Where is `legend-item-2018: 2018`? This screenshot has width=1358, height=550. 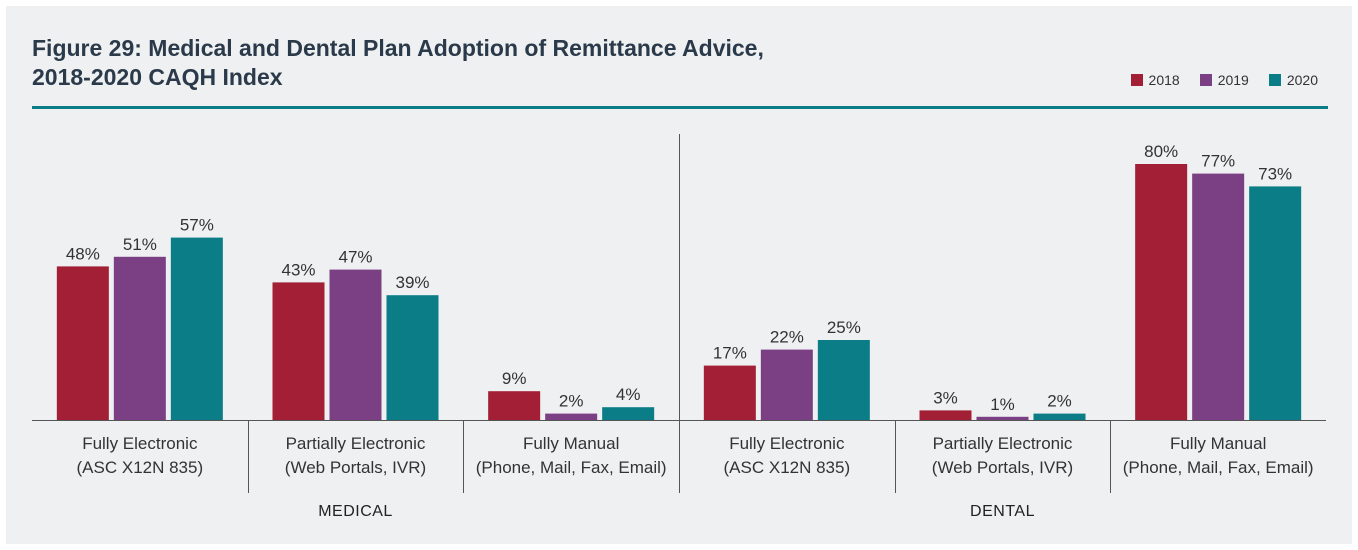
legend-item-2018: 2018 is located at coordinates (1155, 80).